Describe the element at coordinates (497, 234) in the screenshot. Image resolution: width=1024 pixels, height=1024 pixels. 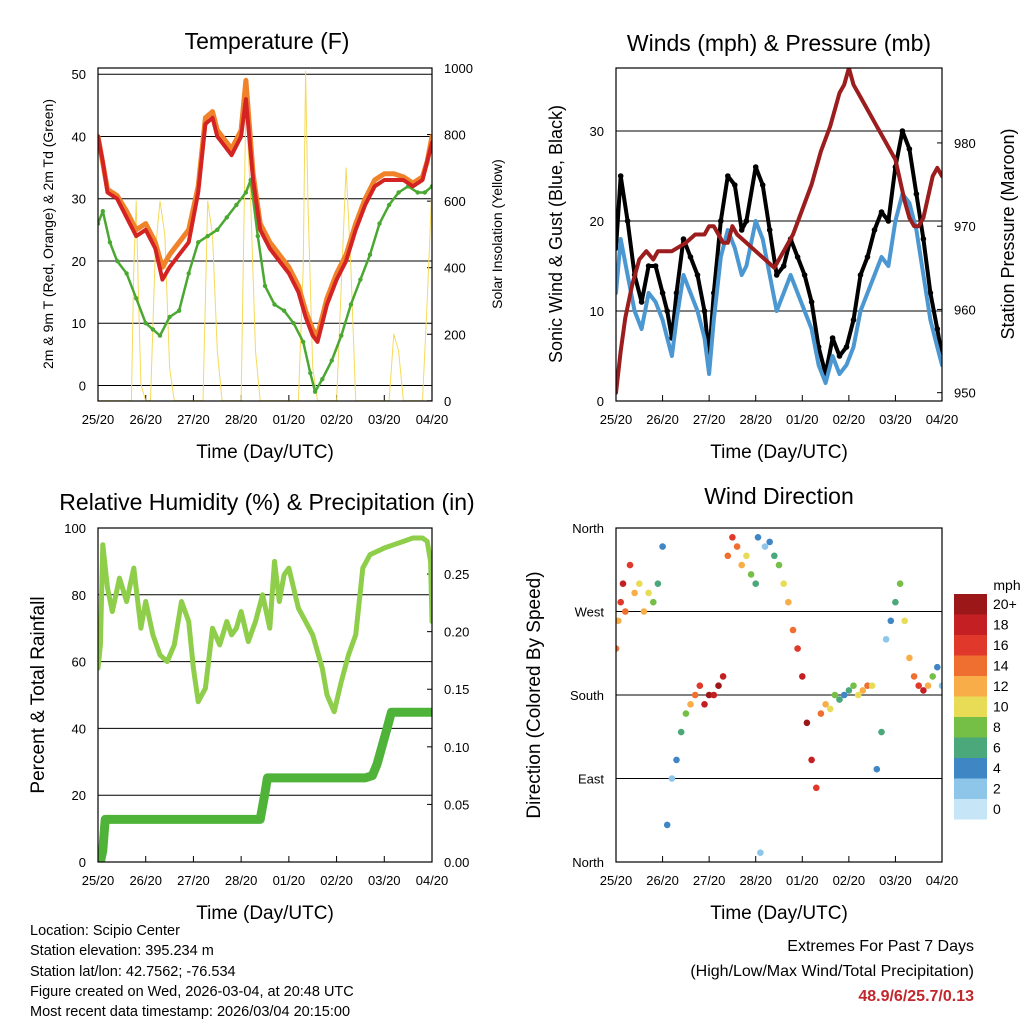
I see `y2-axis-label: Solar Insolation (Yellow)` at that location.